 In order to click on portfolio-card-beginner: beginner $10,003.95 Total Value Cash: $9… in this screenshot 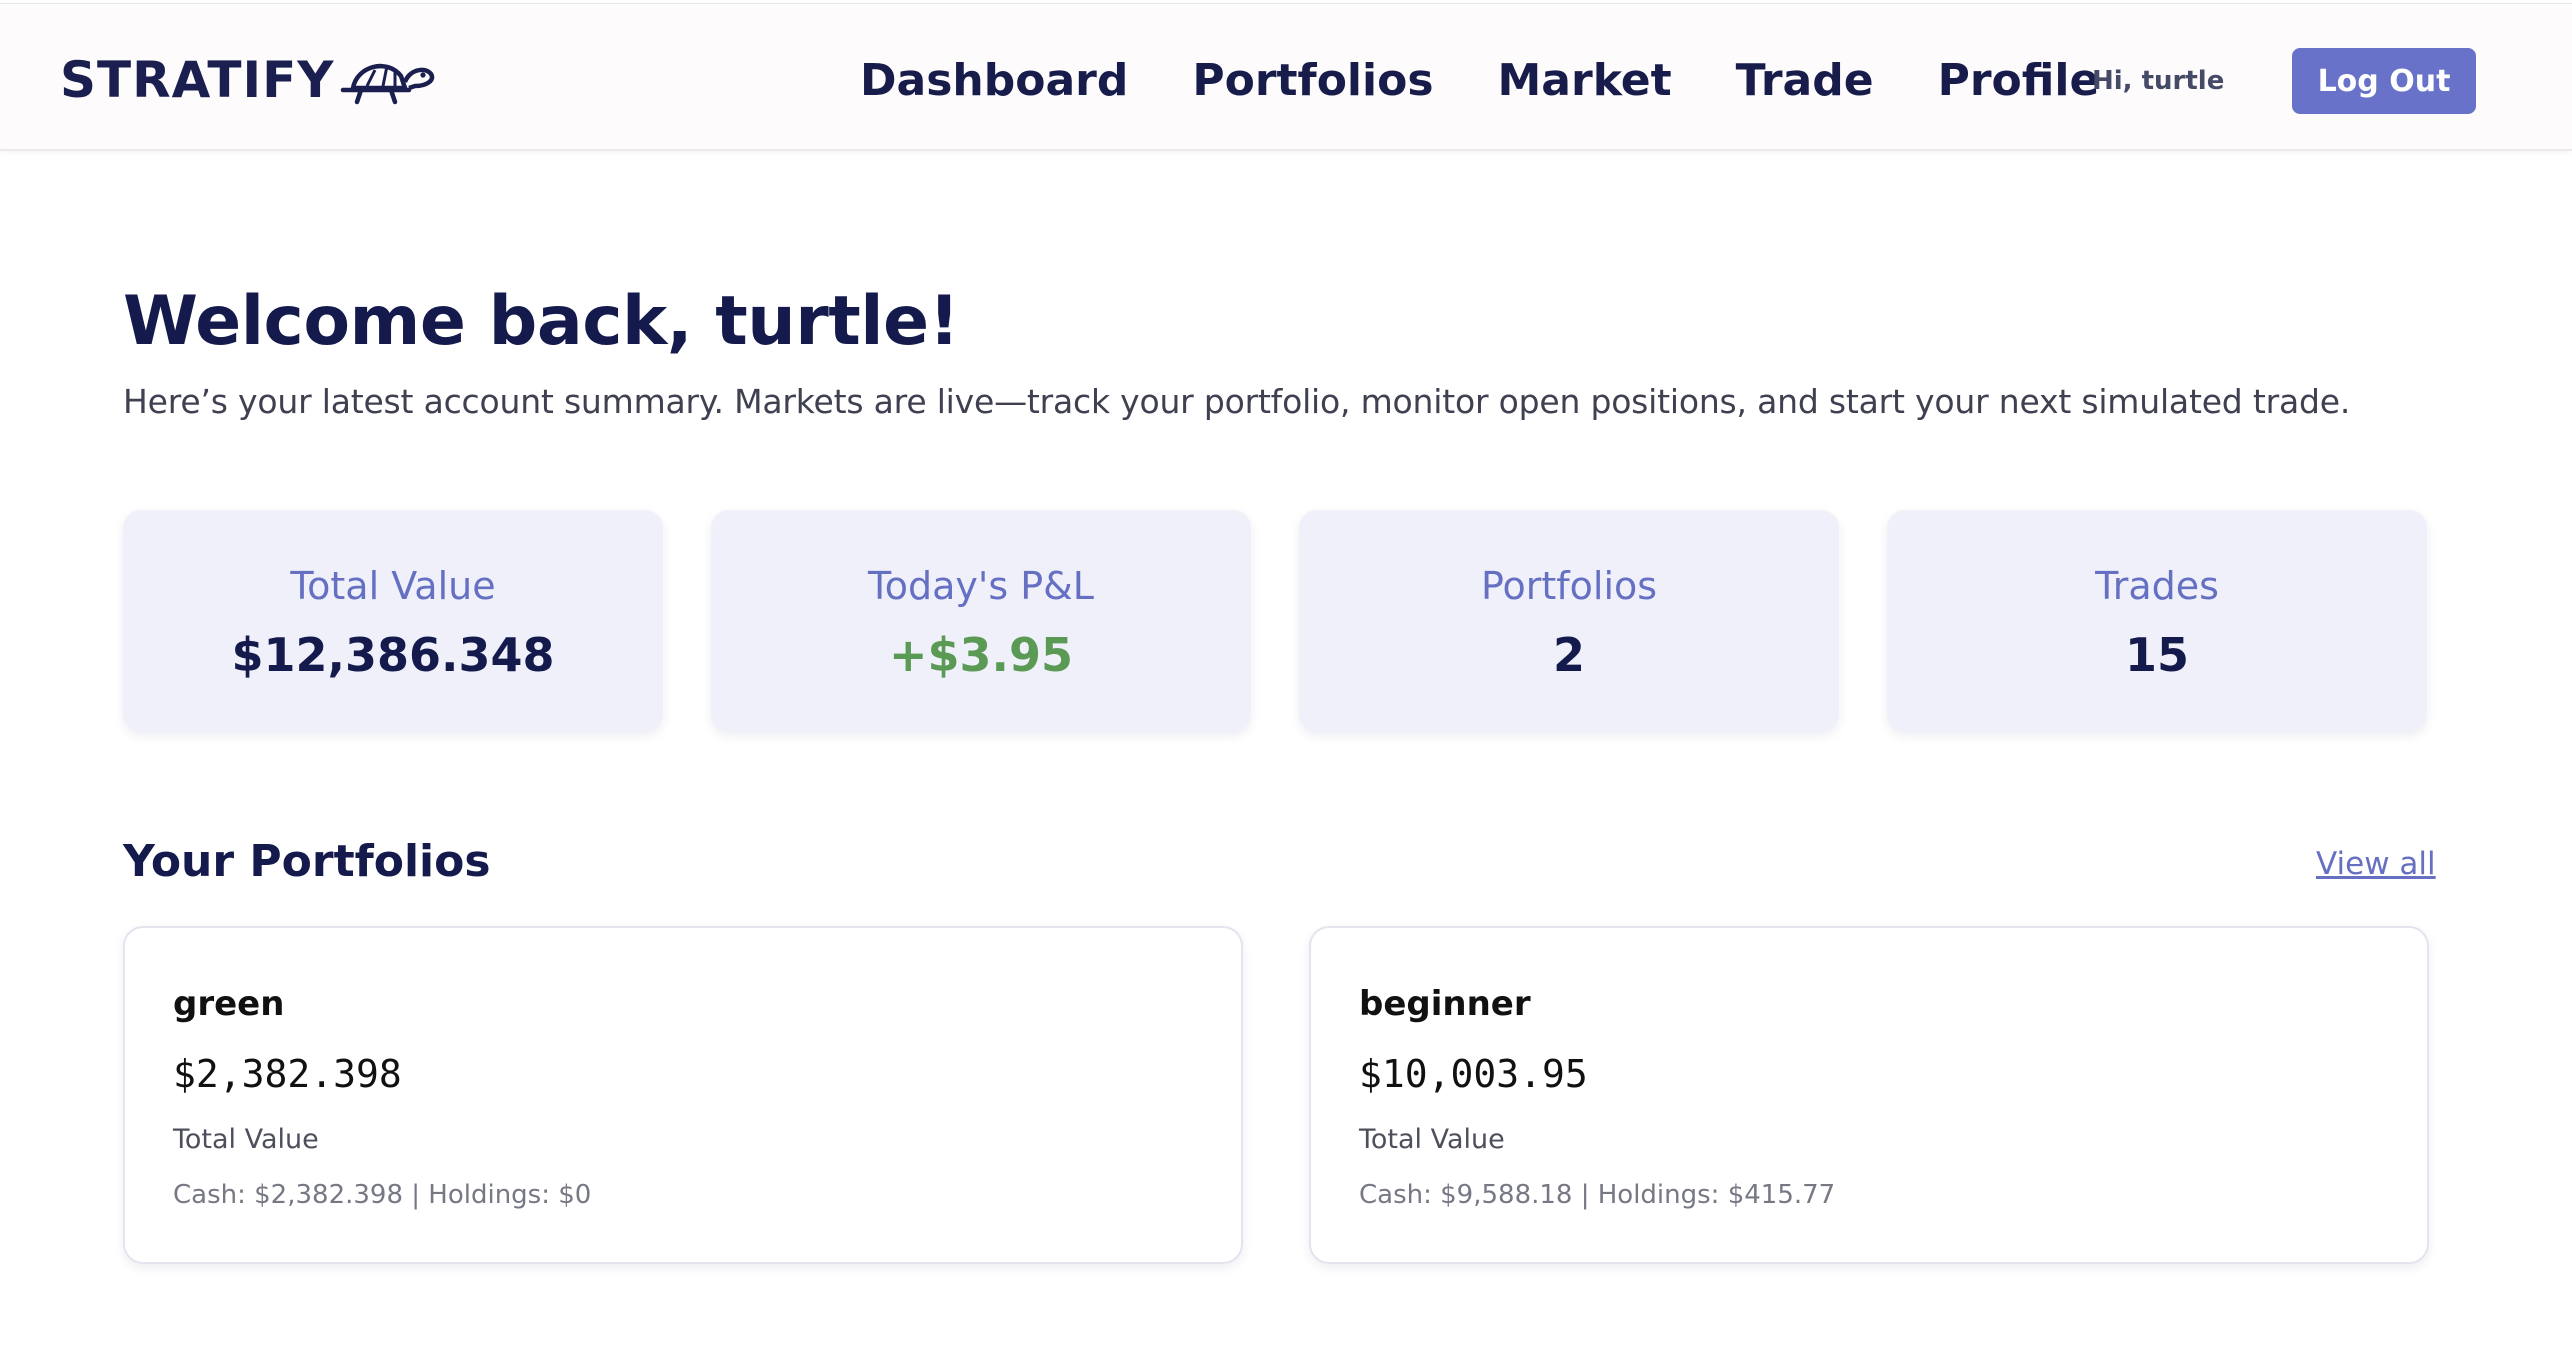, I will do `click(1869, 1095)`.